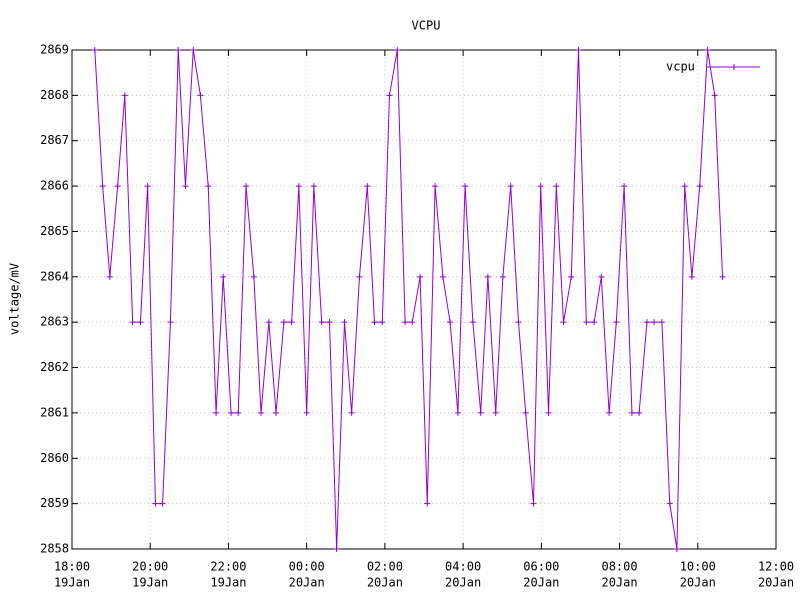 This screenshot has height=600, width=800. I want to click on x-tick-label: 06:00, so click(541, 567).